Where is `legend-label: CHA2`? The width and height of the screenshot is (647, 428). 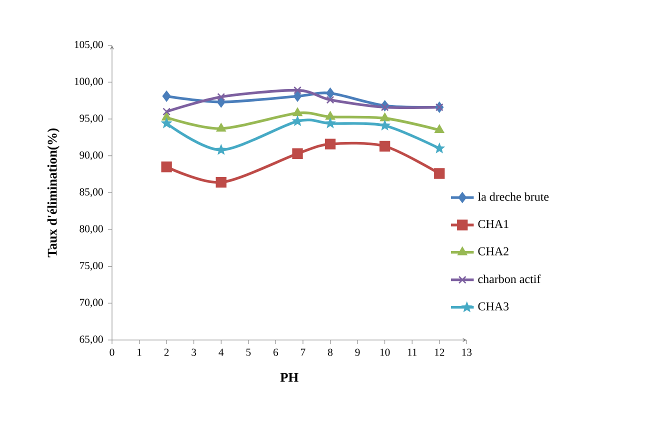
legend-label: CHA2 is located at coordinates (493, 251).